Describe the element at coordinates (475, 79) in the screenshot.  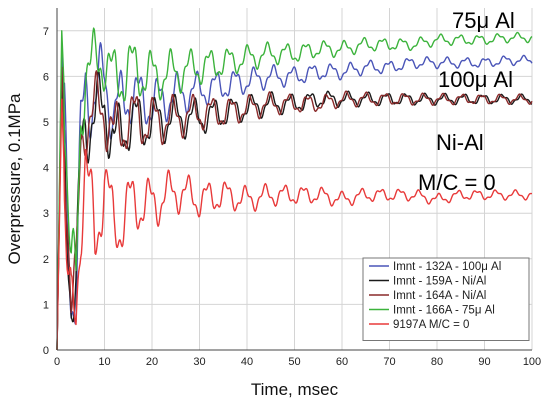
I see `annotation-100u-al: 100μ Al` at that location.